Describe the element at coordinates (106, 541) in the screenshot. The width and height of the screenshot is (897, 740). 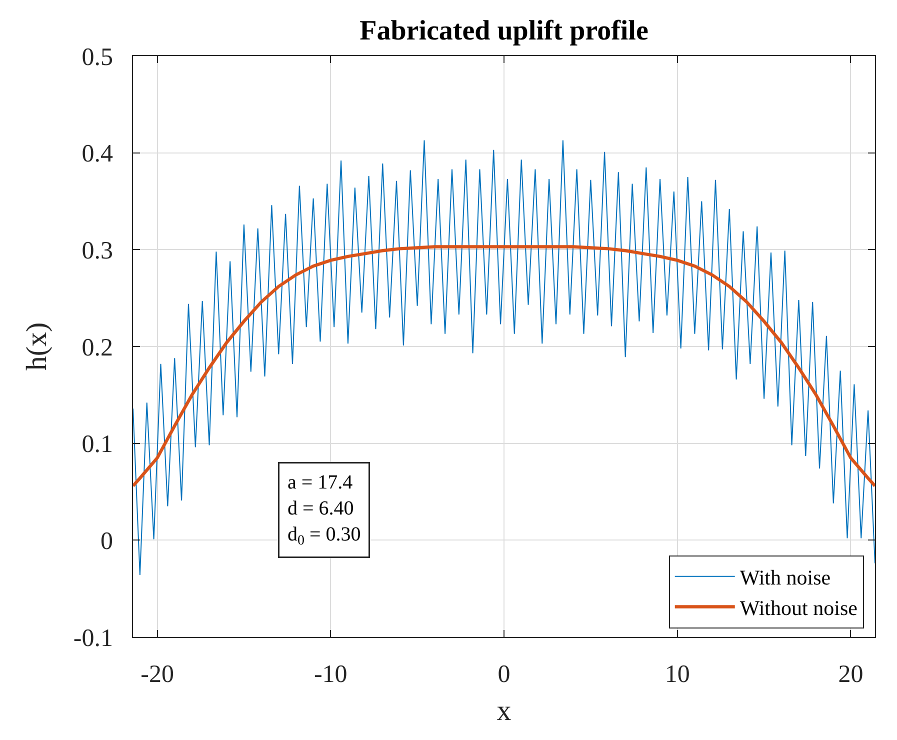
I see `y-tick-label: 0` at that location.